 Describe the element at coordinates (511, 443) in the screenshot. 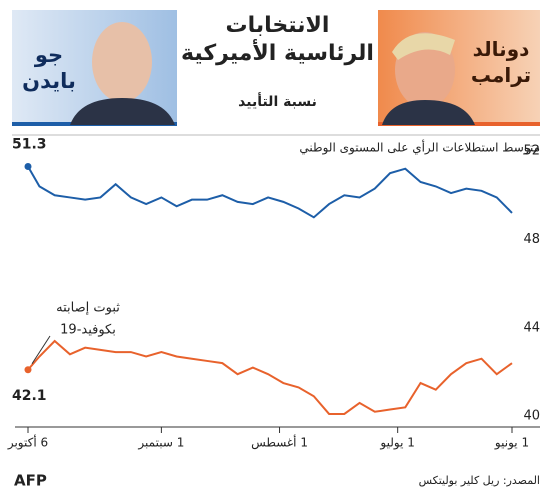

I see `x-tick-label: 1 يونيو` at that location.